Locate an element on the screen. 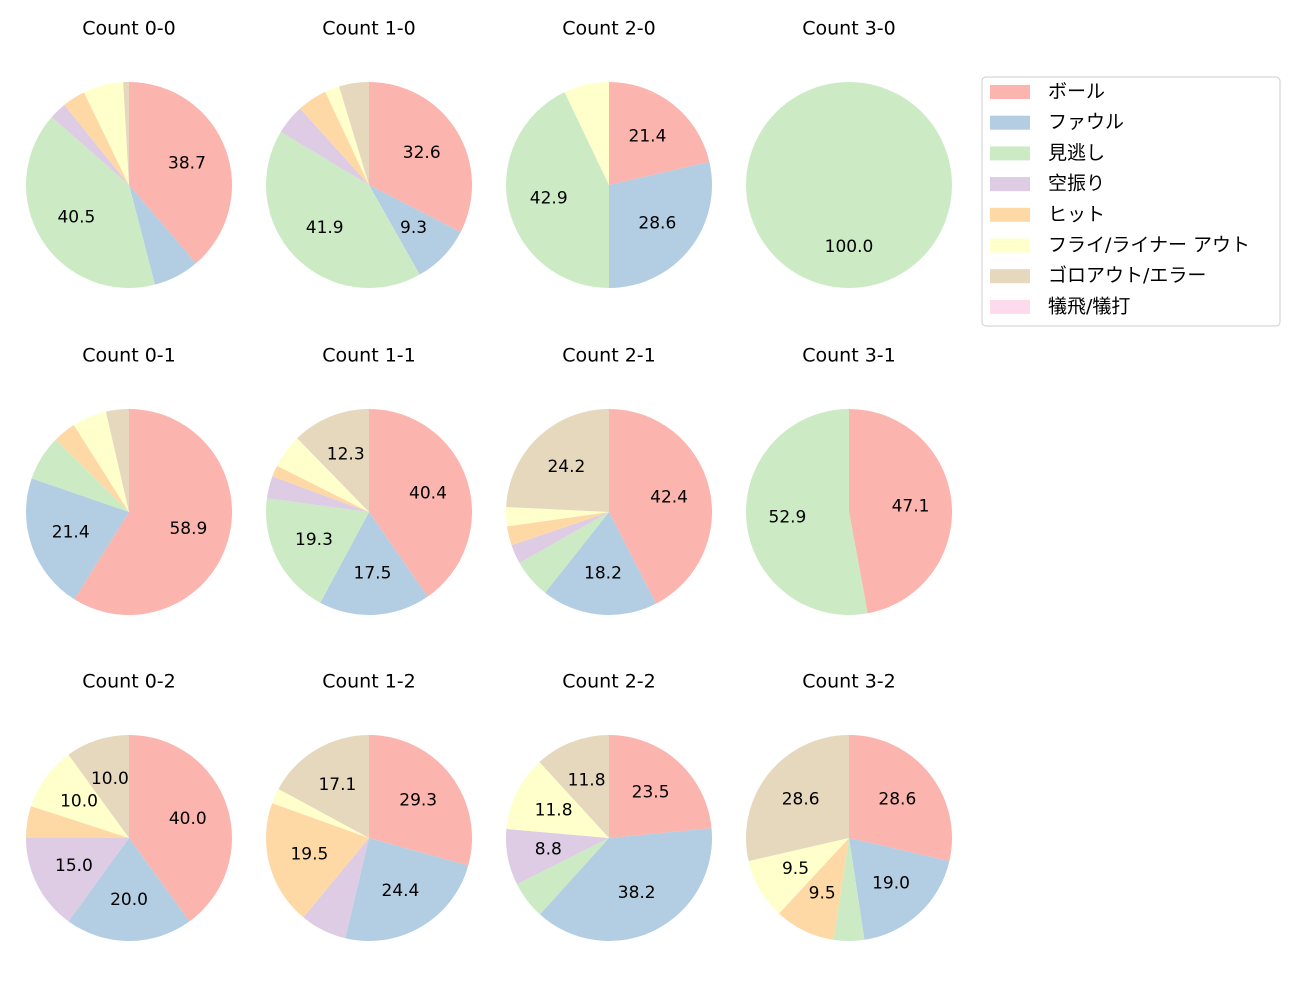 This screenshot has height=1000, width=1300. legend-label: 見逃し is located at coordinates (1076, 153).